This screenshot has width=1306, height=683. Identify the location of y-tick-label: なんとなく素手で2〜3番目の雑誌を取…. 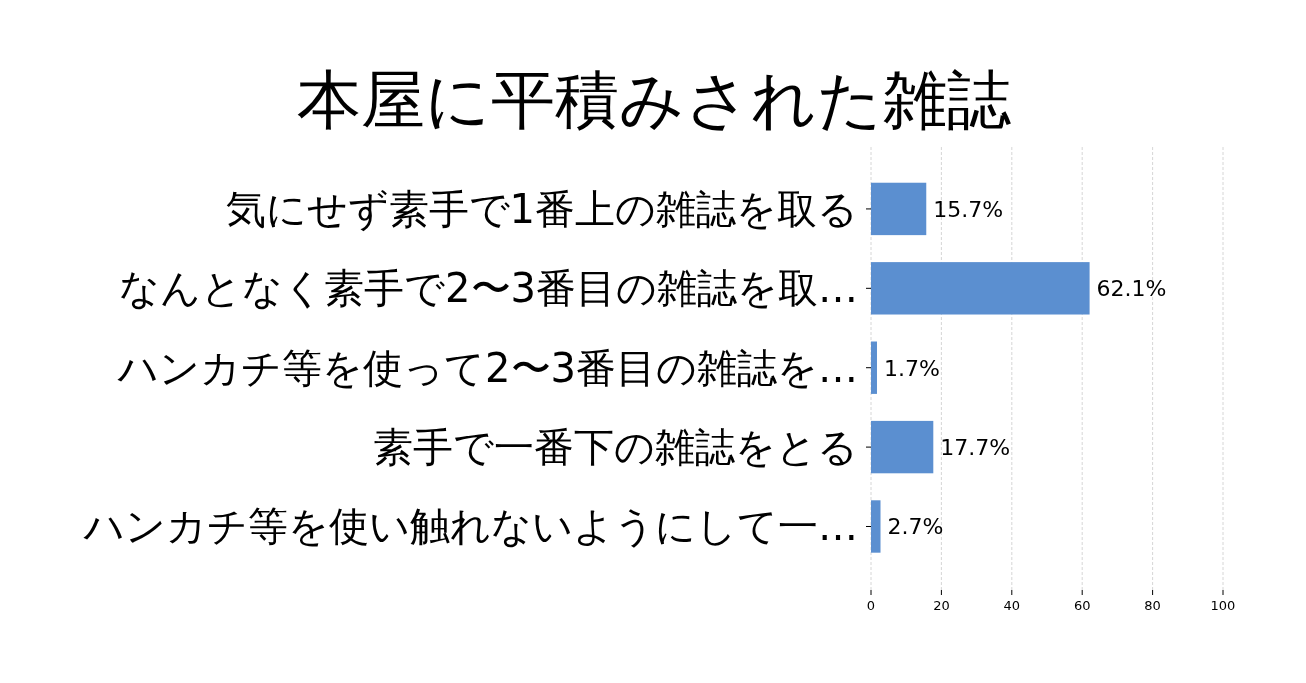
(488, 288).